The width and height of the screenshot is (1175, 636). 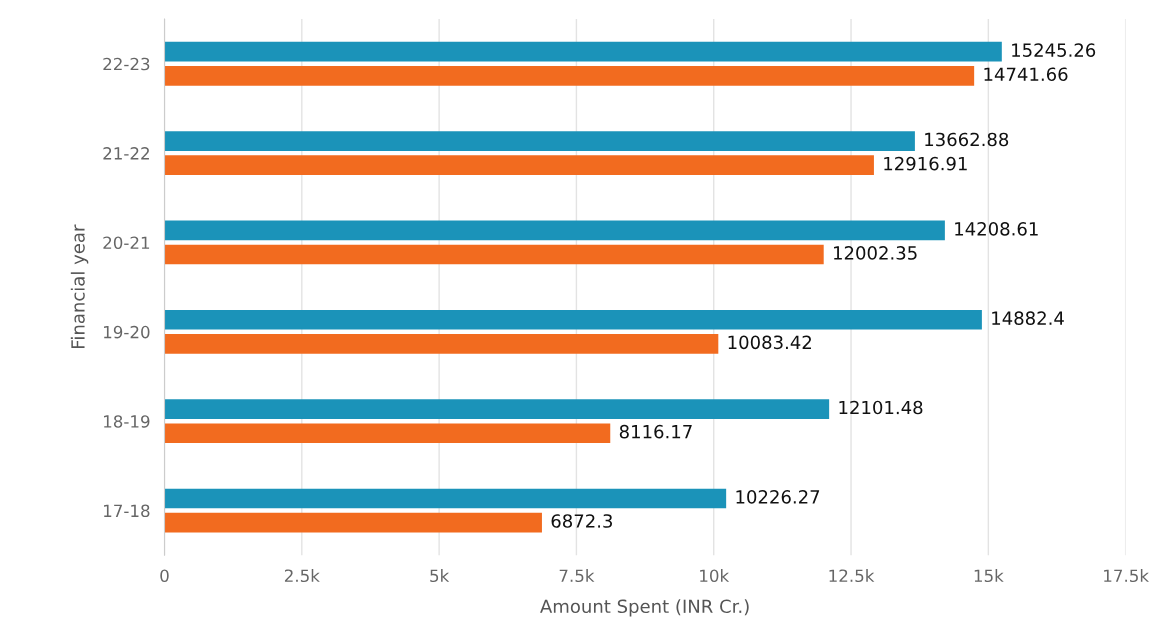 I want to click on data-label: 14741.66, so click(x=1026, y=74).